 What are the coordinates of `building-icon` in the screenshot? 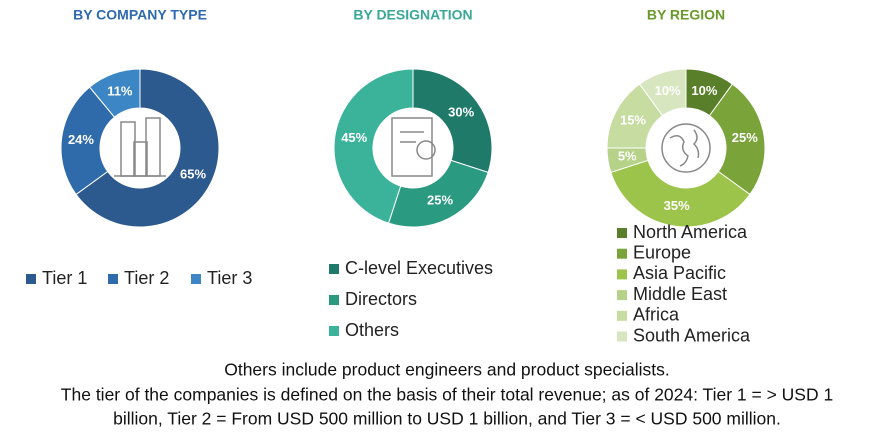 It's located at (140, 147).